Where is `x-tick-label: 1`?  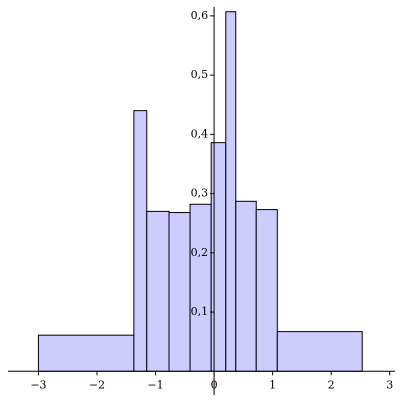 x-tick-label: 1 is located at coordinates (272, 384).